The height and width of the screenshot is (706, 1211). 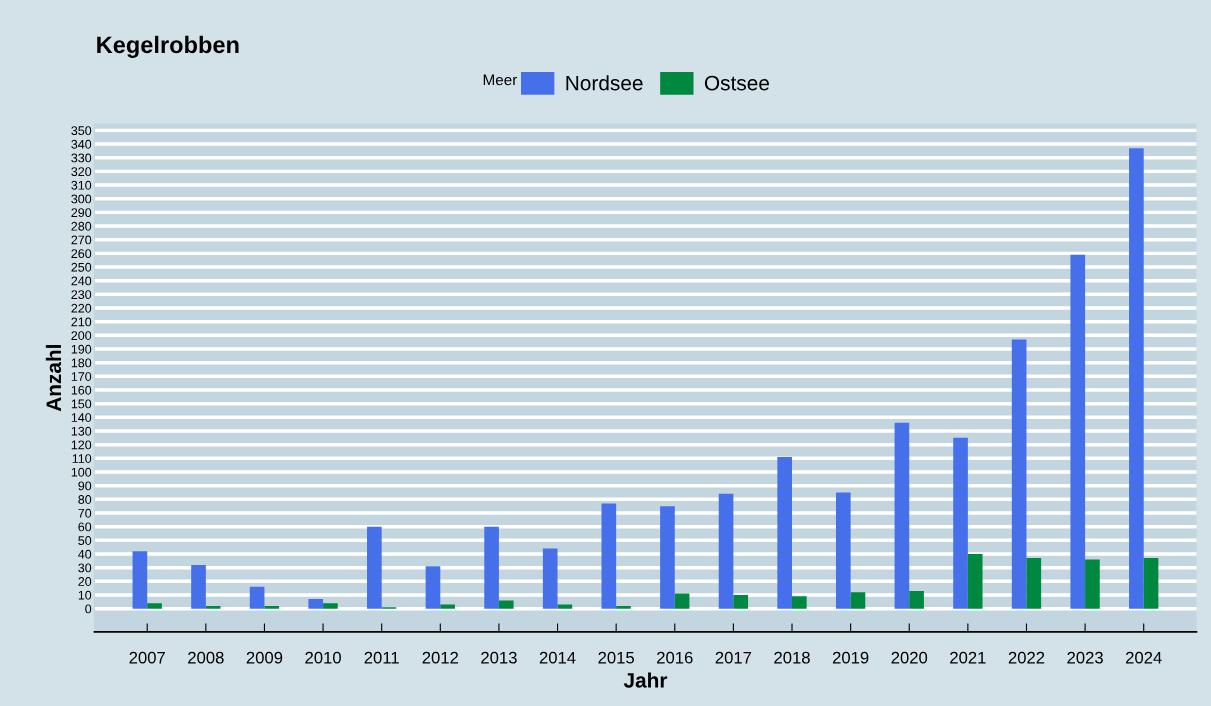 I want to click on legend-title: Meer, so click(x=500, y=80).